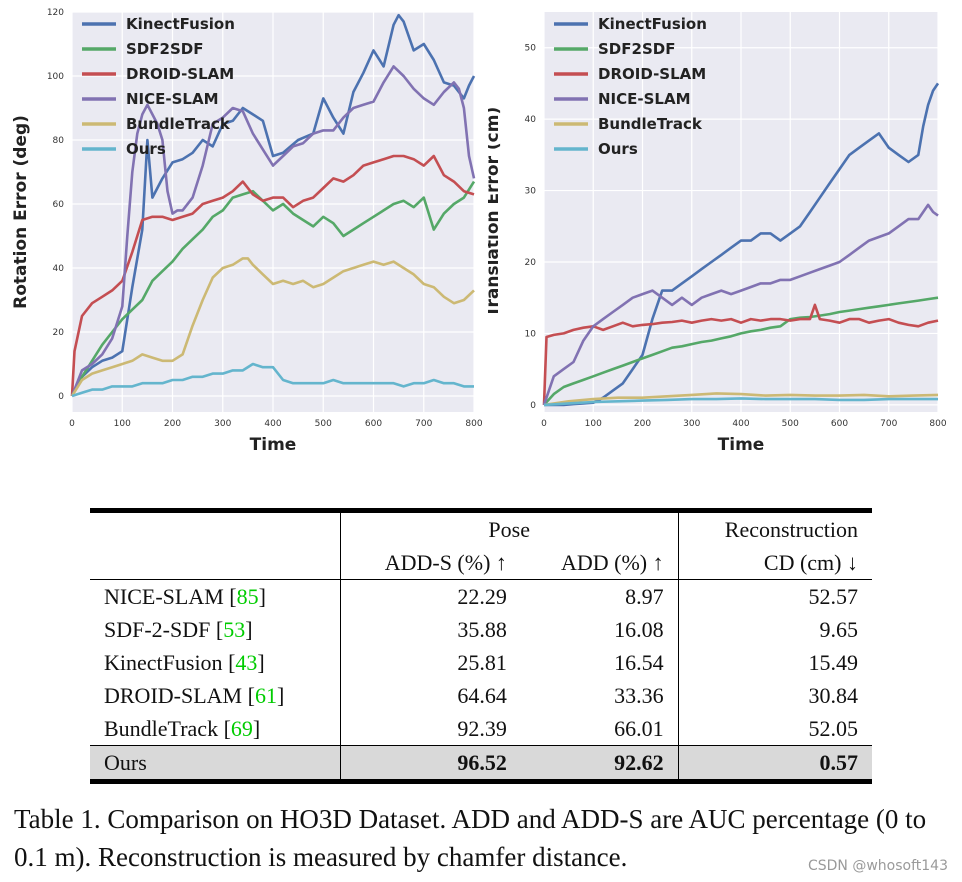 Image resolution: width=962 pixels, height=882 pixels. Describe the element at coordinates (21, 212) in the screenshot. I see `y-axis-title: Rotation Error (deg)` at that location.